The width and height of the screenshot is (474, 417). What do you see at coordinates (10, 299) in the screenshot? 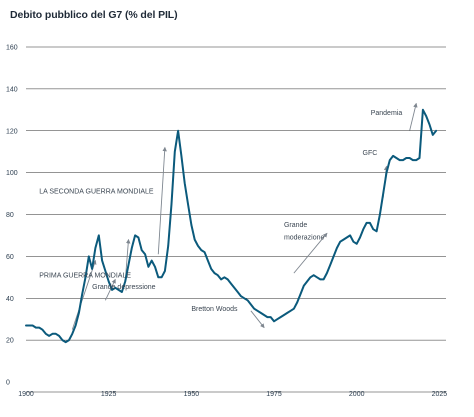
I see `y-tick-label: 40` at bounding box center [10, 299].